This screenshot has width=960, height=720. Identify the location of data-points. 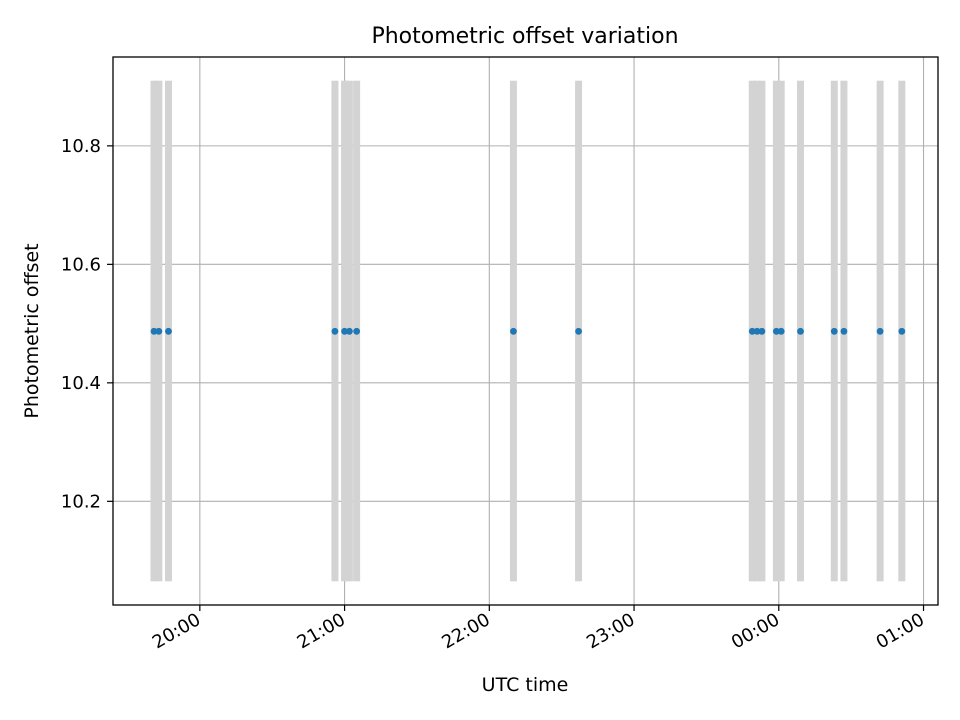
(528, 331).